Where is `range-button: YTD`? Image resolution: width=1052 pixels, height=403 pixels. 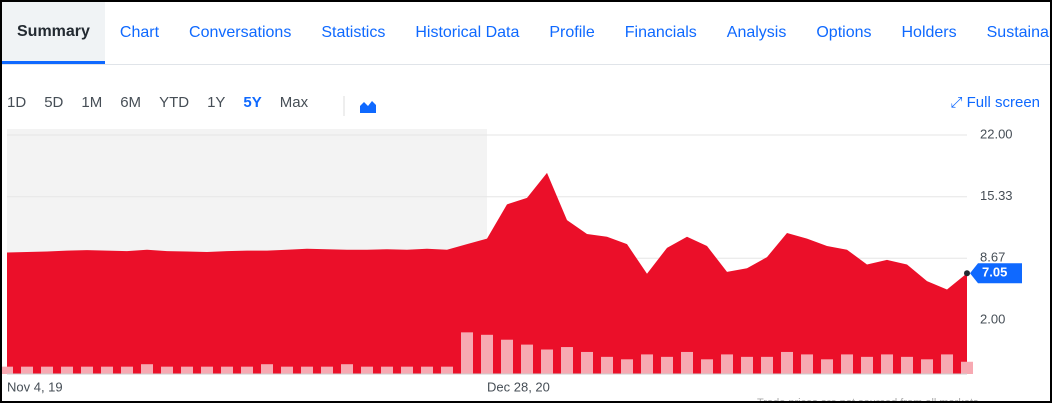 range-button: YTD is located at coordinates (174, 102).